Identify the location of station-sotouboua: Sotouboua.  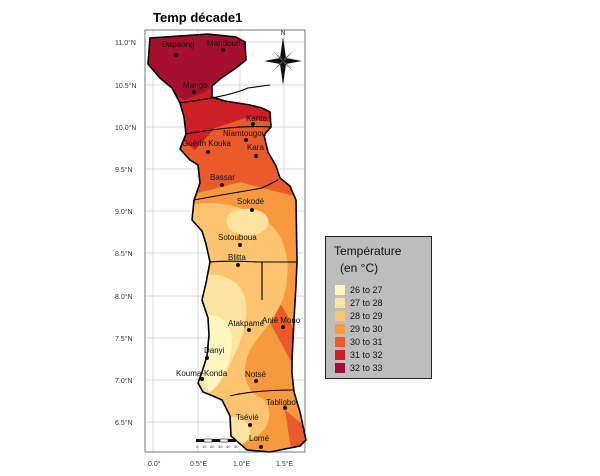
(237, 240).